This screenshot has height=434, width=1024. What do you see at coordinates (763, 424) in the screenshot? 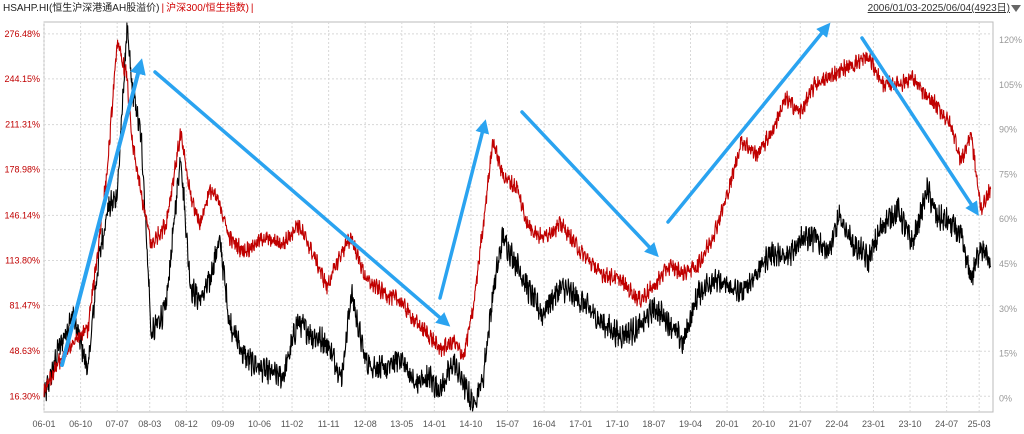
I see `x-tick-label: 20-10` at bounding box center [763, 424].